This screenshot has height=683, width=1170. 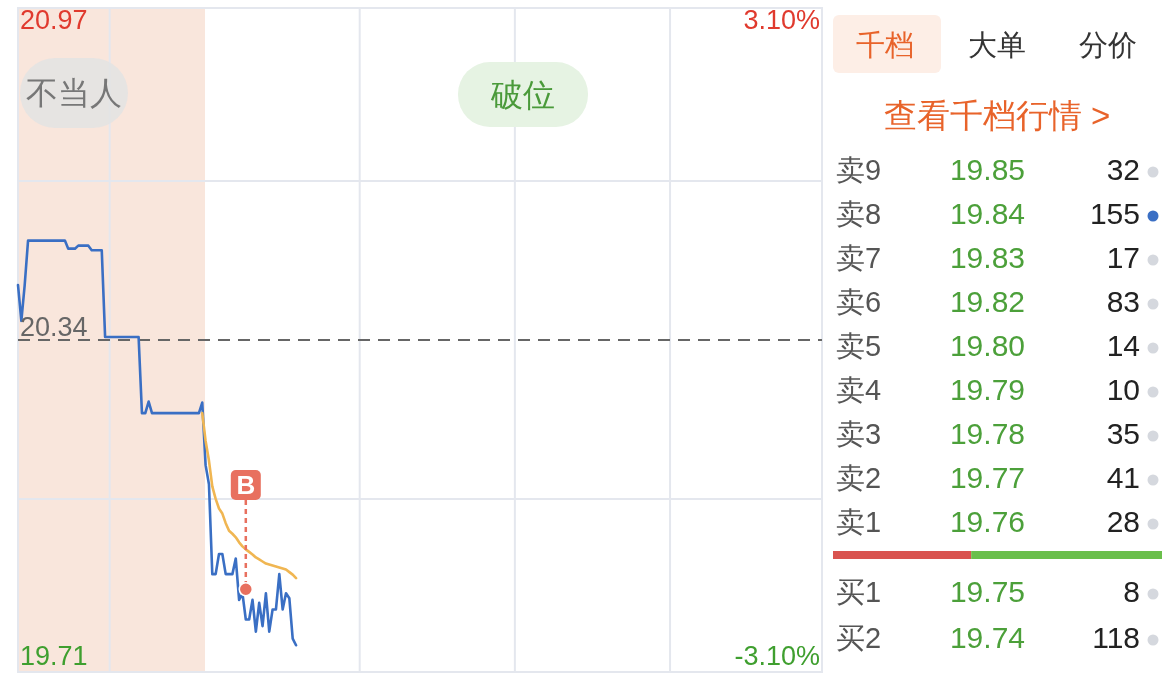 What do you see at coordinates (987, 477) in the screenshot?
I see `data-label: 19.77` at bounding box center [987, 477].